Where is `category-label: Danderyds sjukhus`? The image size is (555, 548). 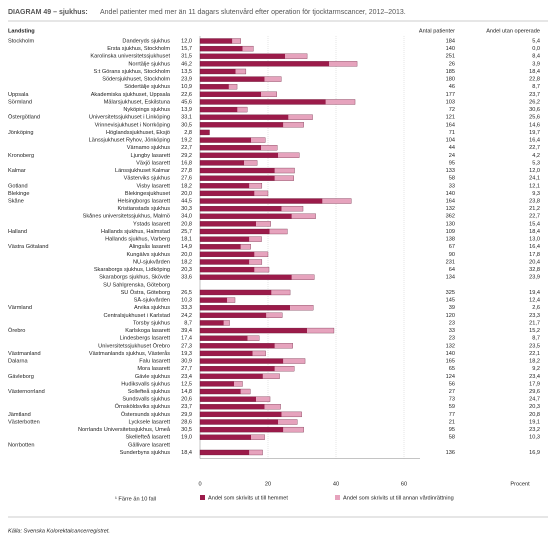
category-label: Danderyds sjukhus is located at coordinates (146, 41).